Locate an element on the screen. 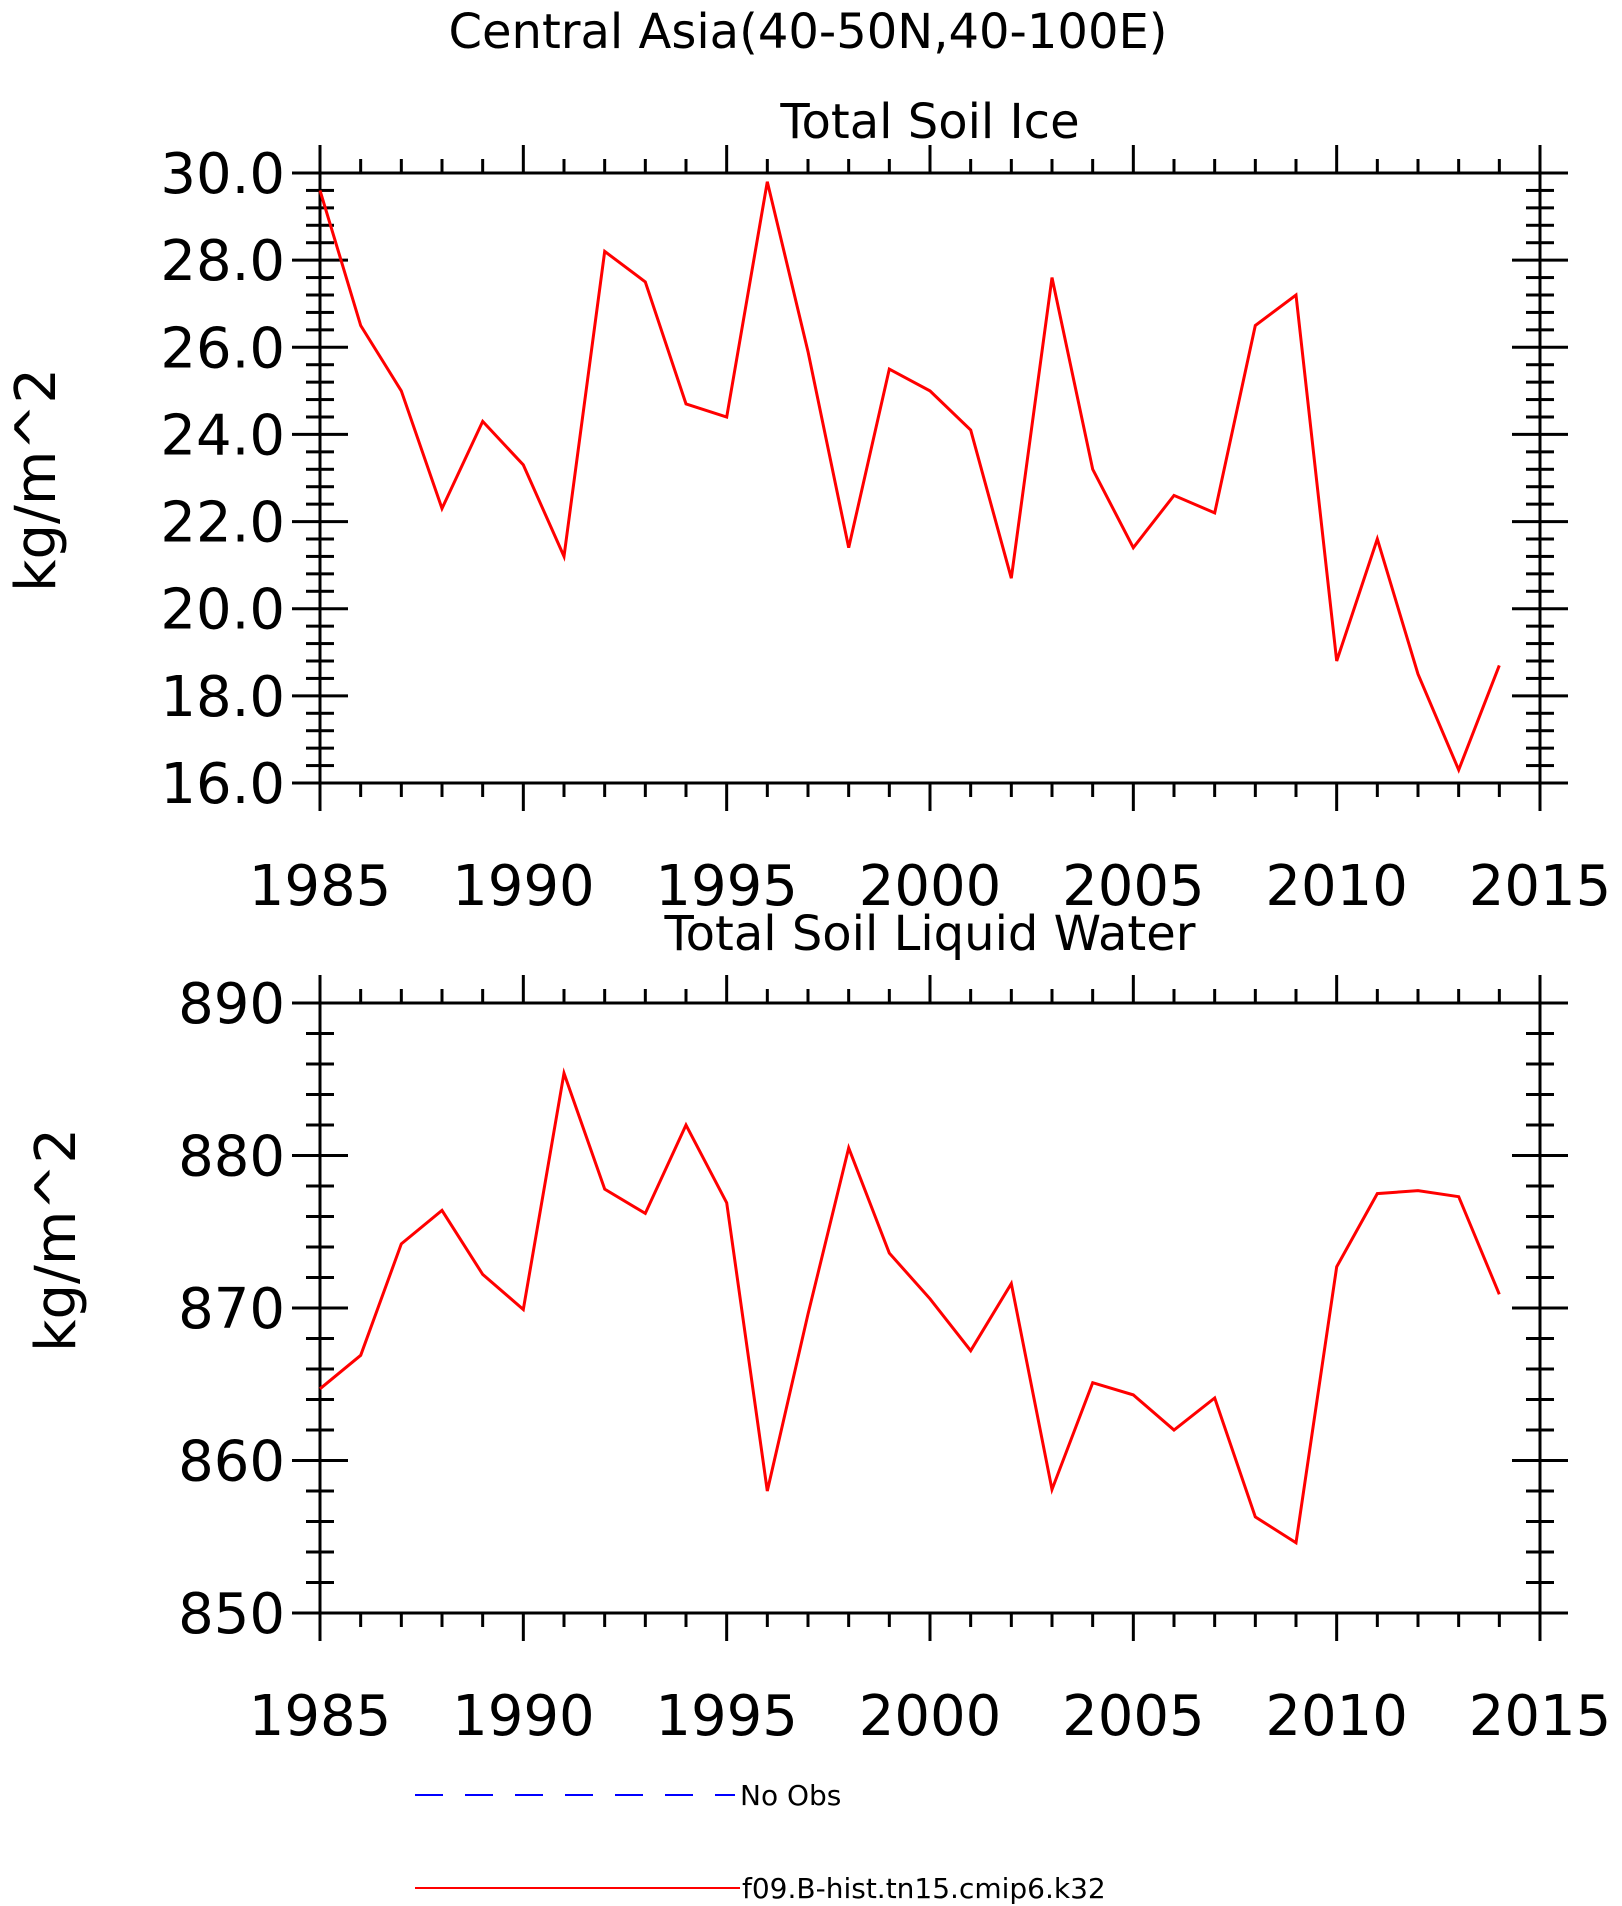  y-tick-label: 860 is located at coordinates (231, 1462).